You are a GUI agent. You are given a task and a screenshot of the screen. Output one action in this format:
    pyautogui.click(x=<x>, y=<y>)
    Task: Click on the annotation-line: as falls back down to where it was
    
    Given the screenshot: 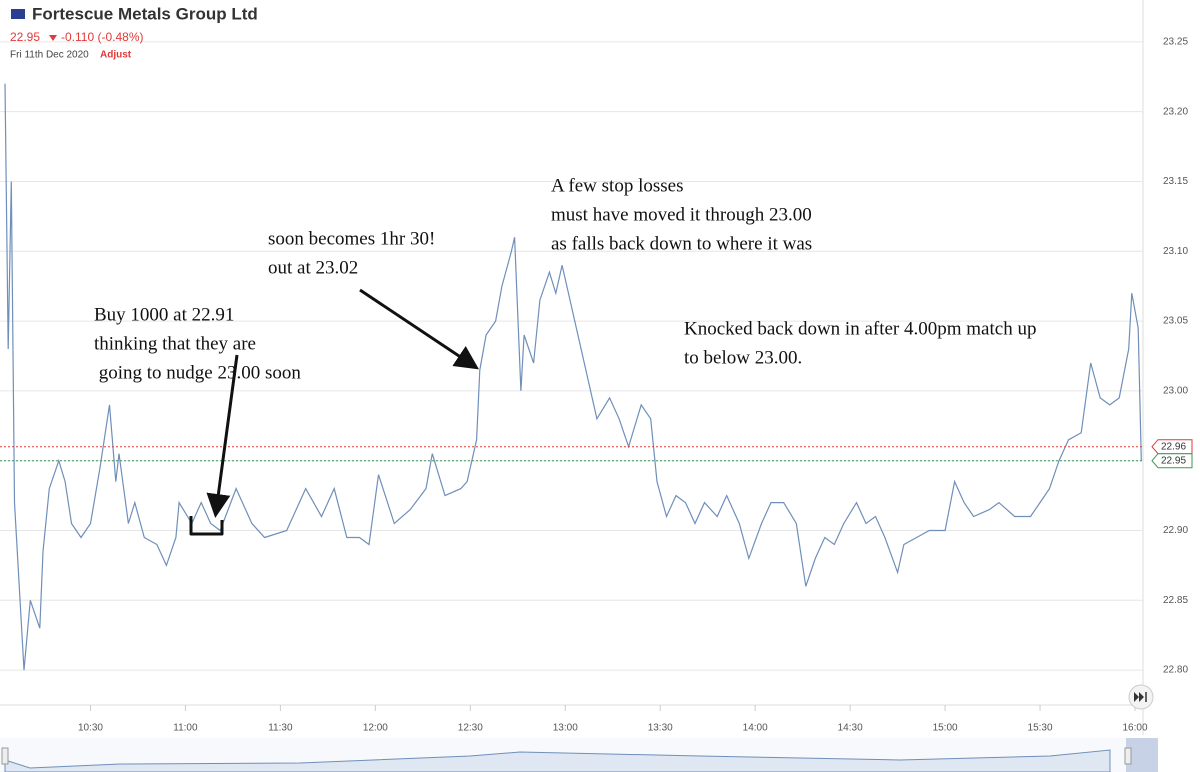 What is the action you would take?
    pyautogui.click(x=681, y=243)
    